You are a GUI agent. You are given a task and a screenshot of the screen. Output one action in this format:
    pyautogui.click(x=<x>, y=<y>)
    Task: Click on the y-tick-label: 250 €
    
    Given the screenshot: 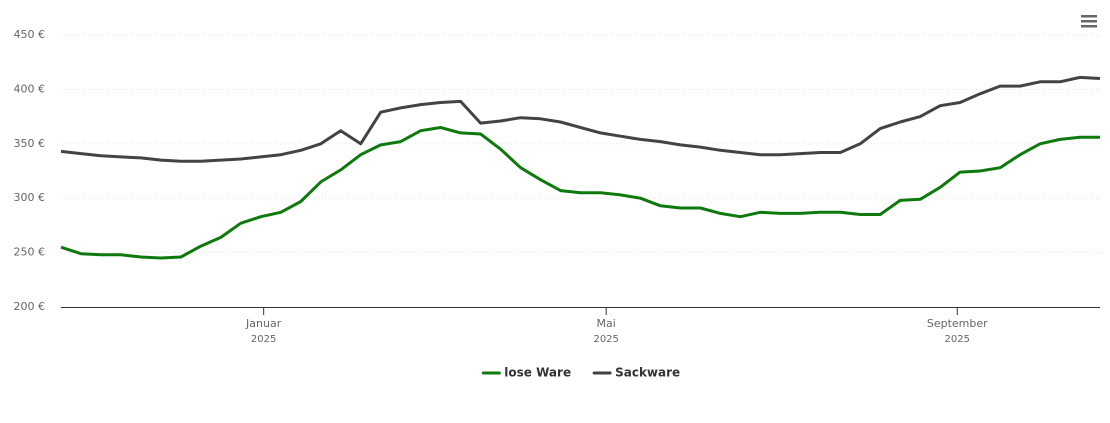 What is the action you would take?
    pyautogui.click(x=30, y=252)
    